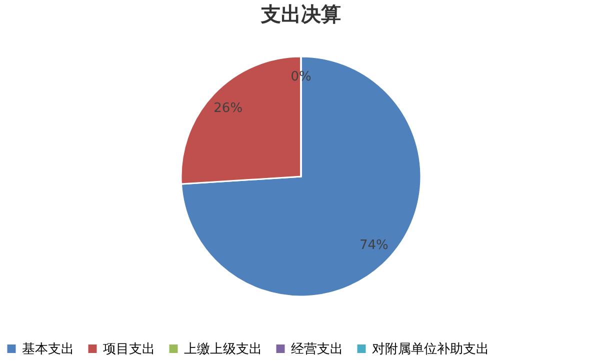  I want to click on text: 0%, so click(301, 77).